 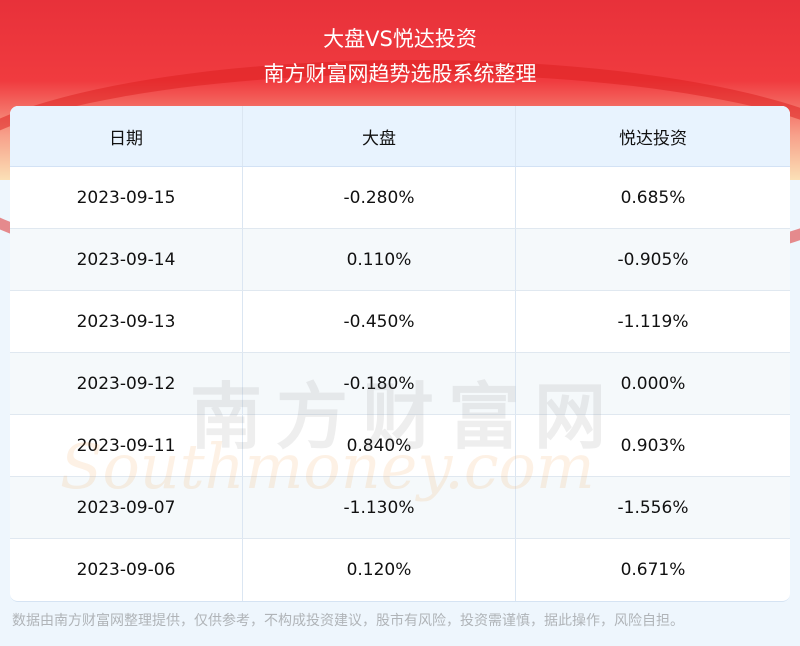 I want to click on table-row: 2023-09-11 0.840% 0.903%, so click(x=400, y=446).